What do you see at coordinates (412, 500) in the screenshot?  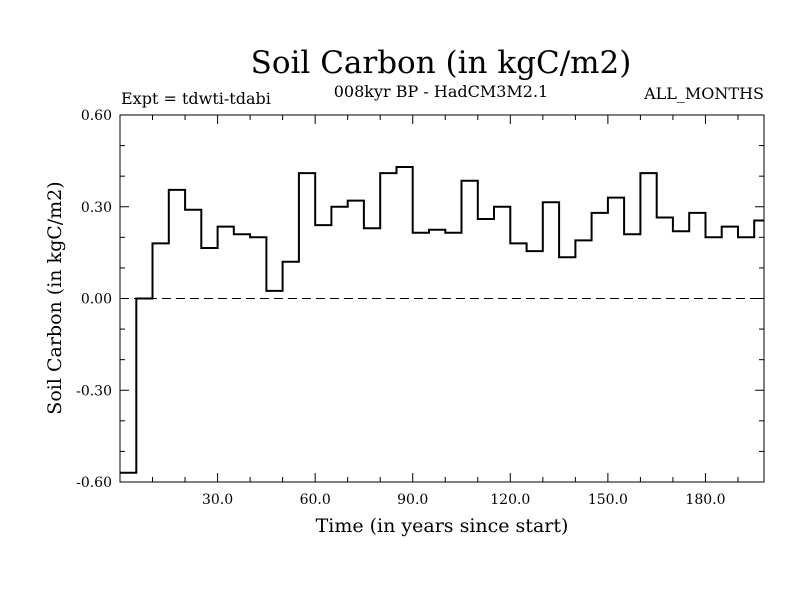 I see `x-tick-label: 90.0` at bounding box center [412, 500].